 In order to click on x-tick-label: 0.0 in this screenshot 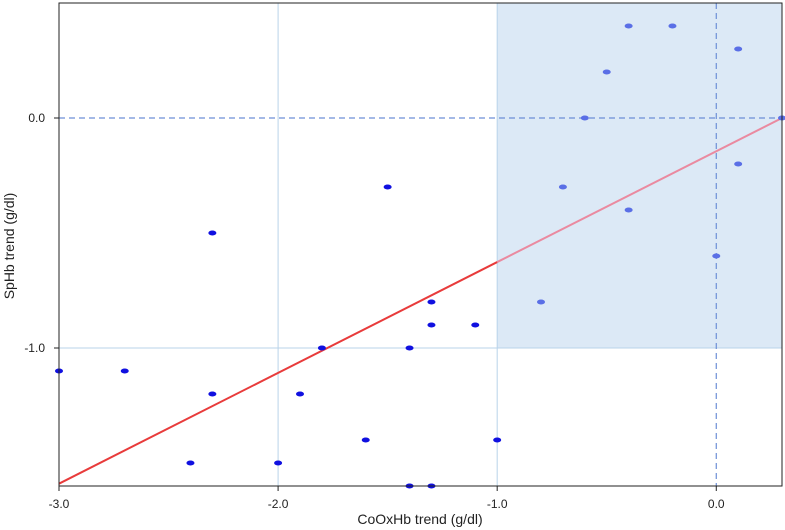, I will do `click(716, 504)`.